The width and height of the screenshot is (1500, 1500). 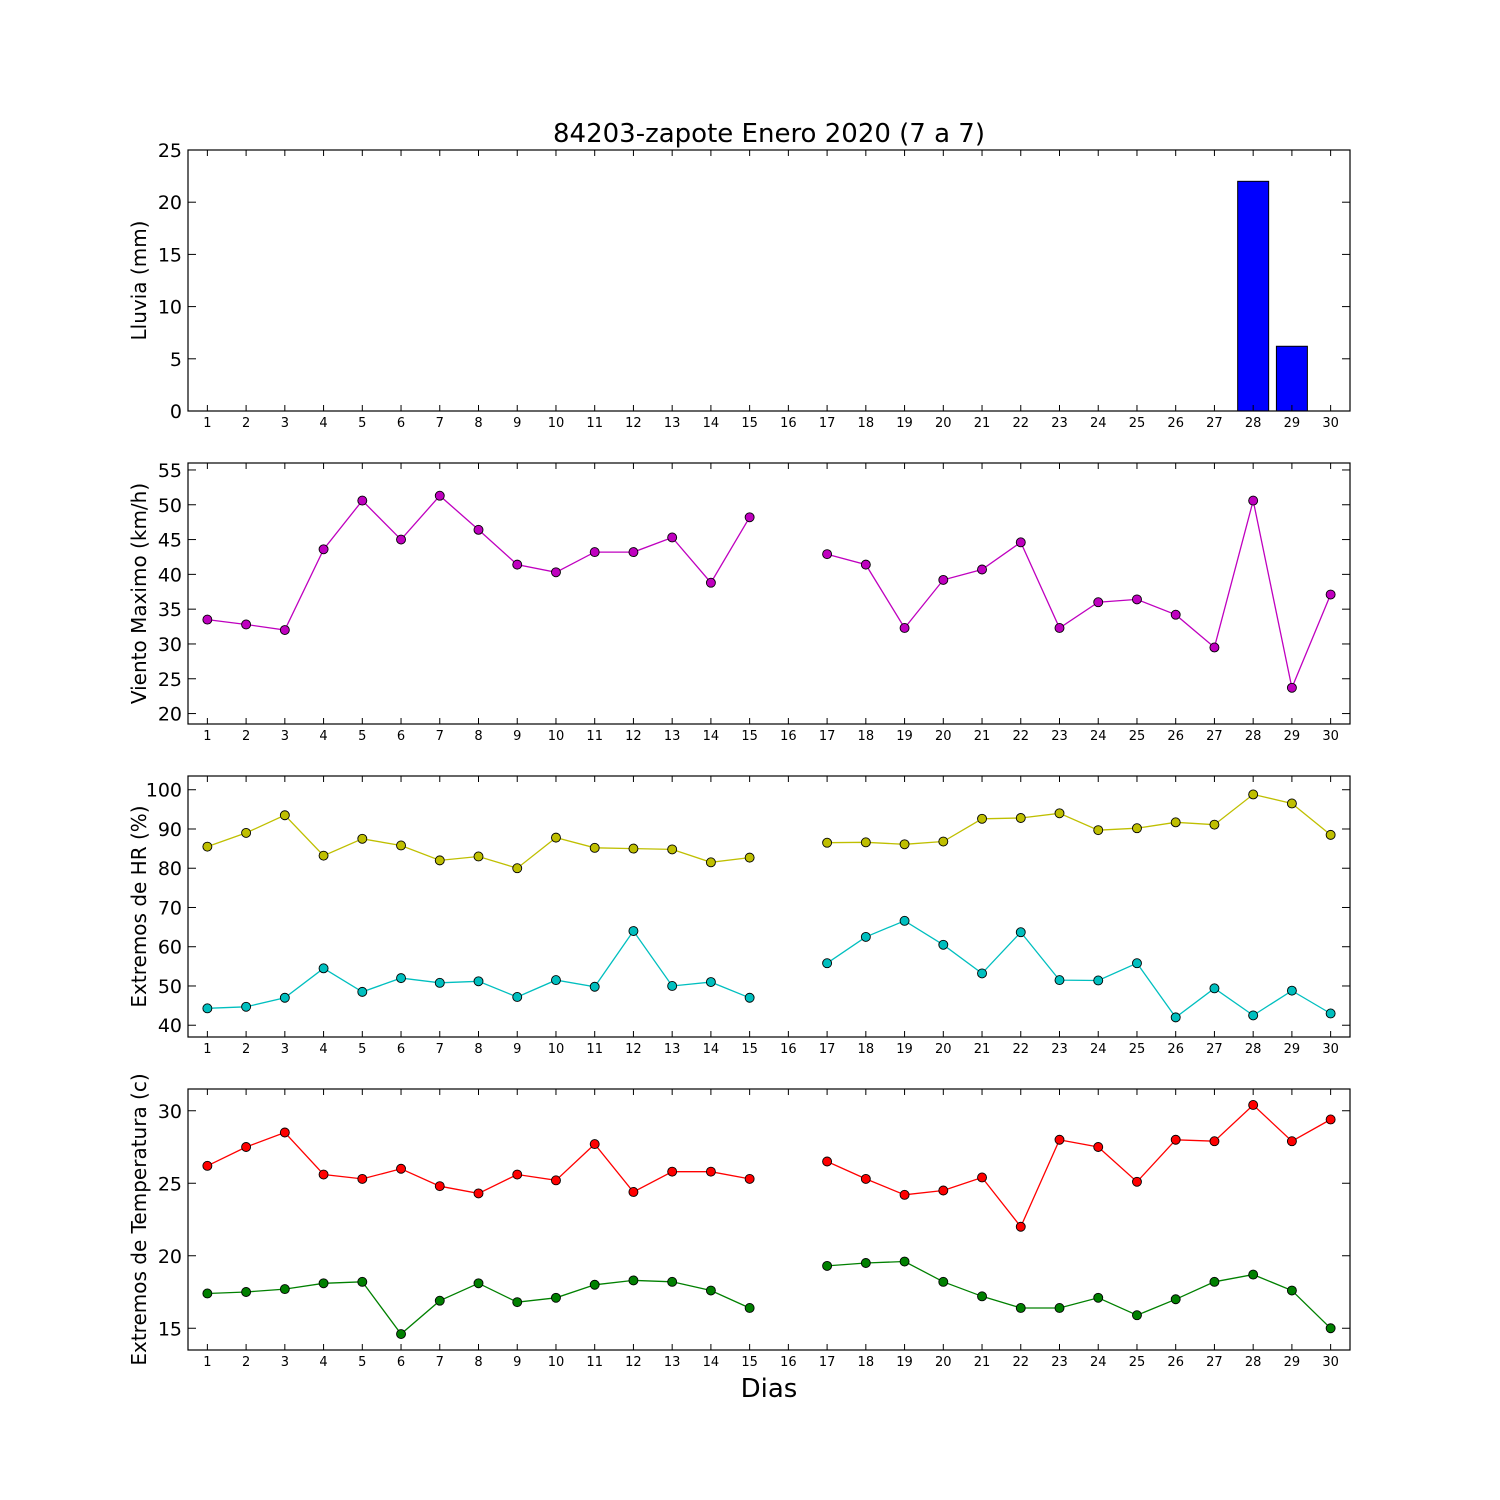 What do you see at coordinates (749, 736) in the screenshot?
I see `x-tick-label: 15` at bounding box center [749, 736].